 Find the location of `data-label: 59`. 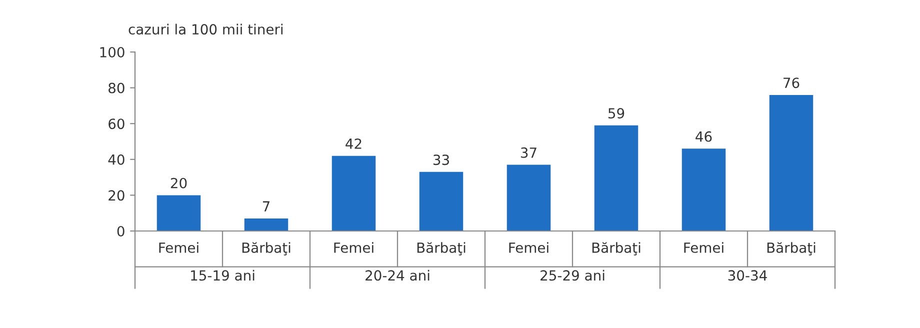

data-label: 59 is located at coordinates (616, 113).